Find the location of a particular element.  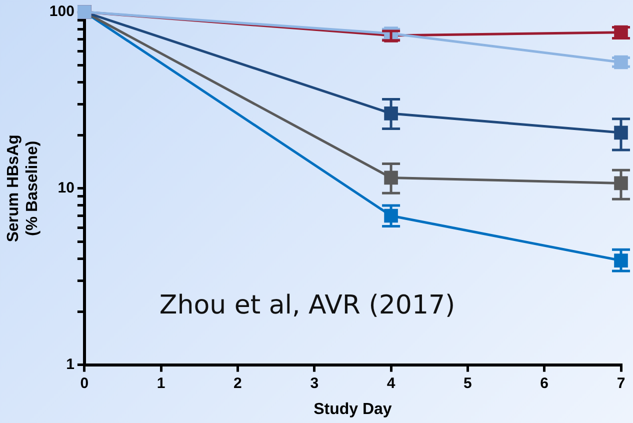

x-tick-label: 2 is located at coordinates (238, 383).